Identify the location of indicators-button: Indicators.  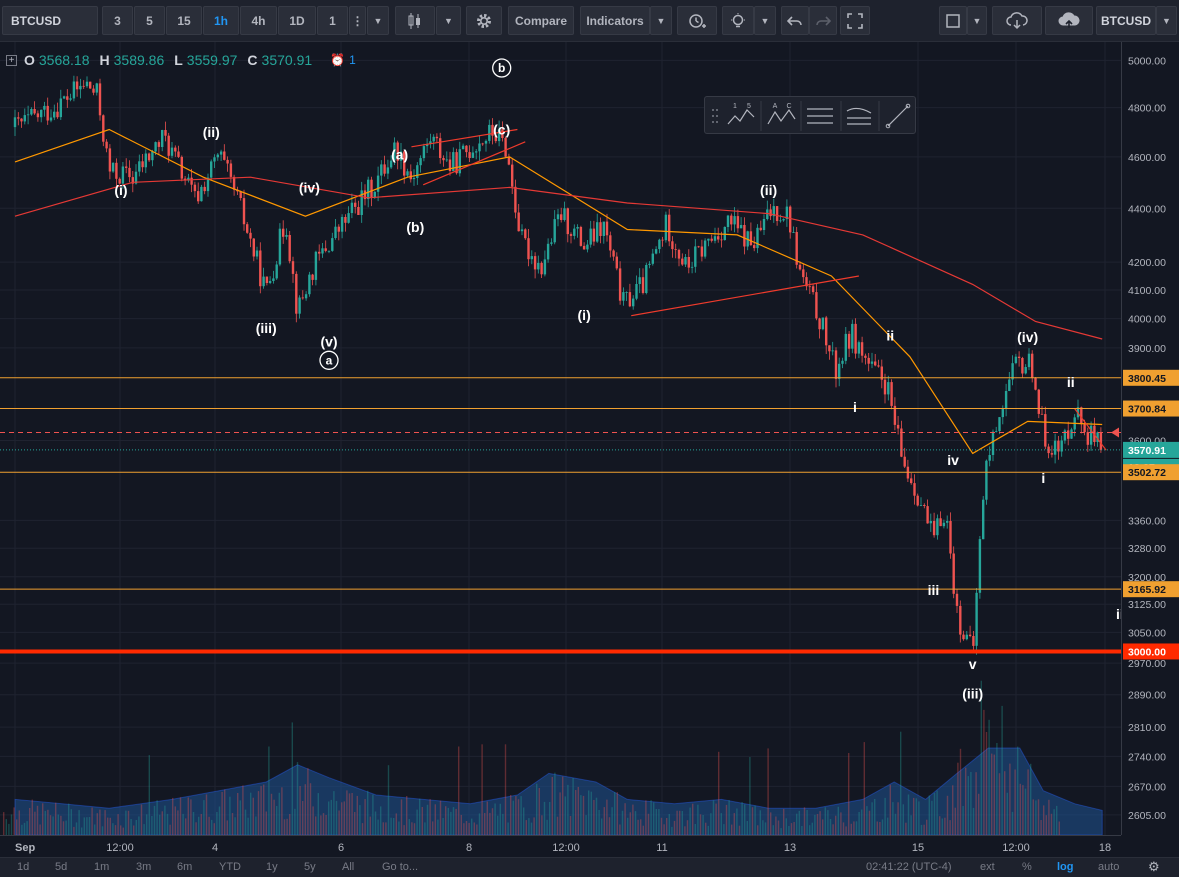
(615, 20).